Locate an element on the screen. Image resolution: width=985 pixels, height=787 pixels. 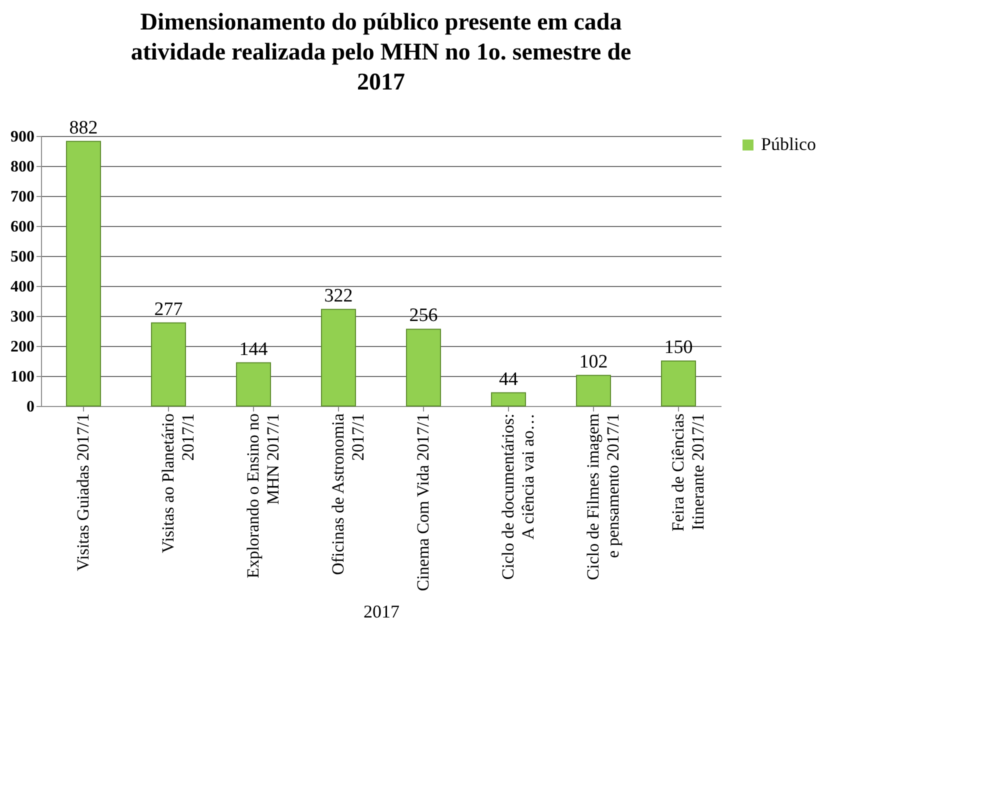
chart-title: Dimensionamento do público presente em cada atividade realizada pelo MHN no 1o. semestre de 2017 is located at coordinates (381, 52).